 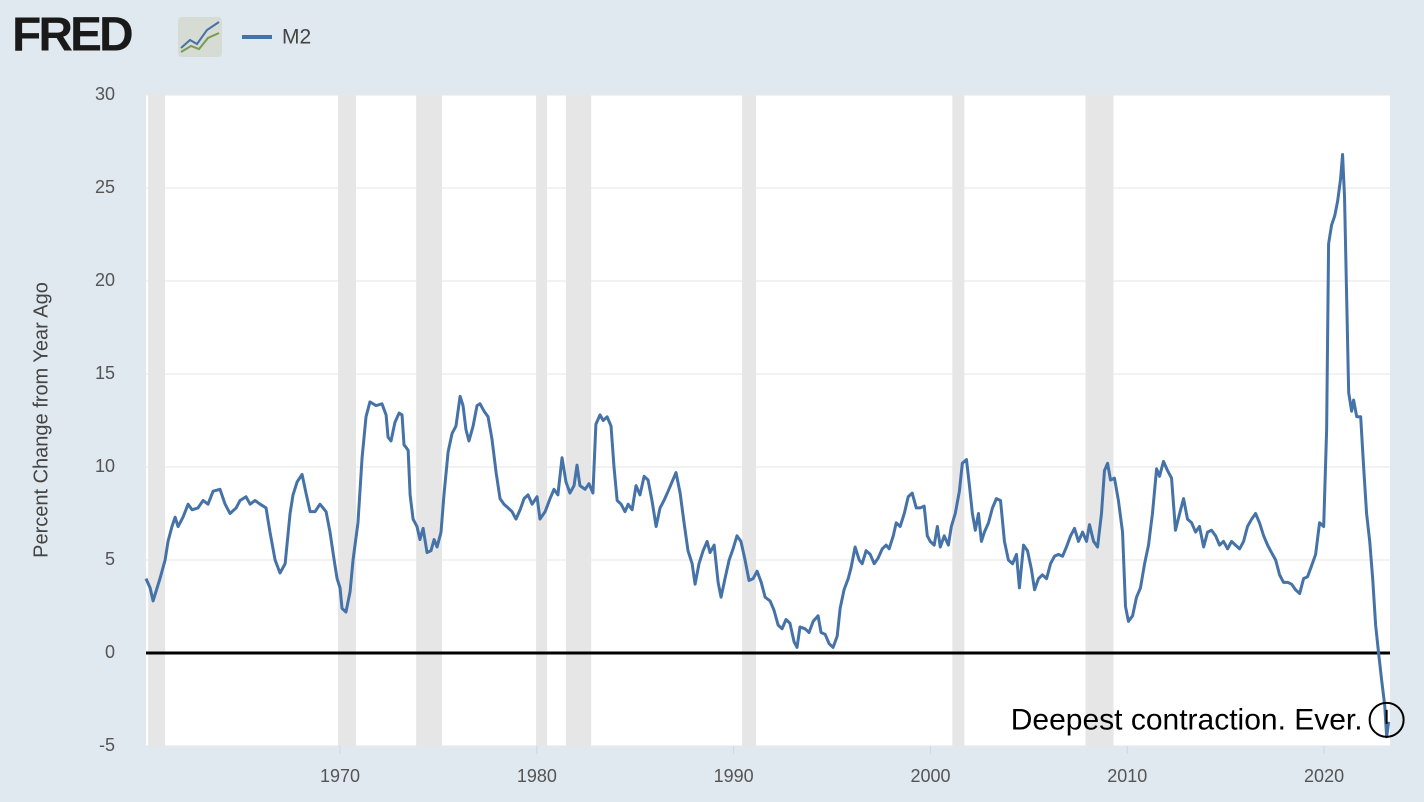 I want to click on y-tick-label: 5, so click(x=110, y=559).